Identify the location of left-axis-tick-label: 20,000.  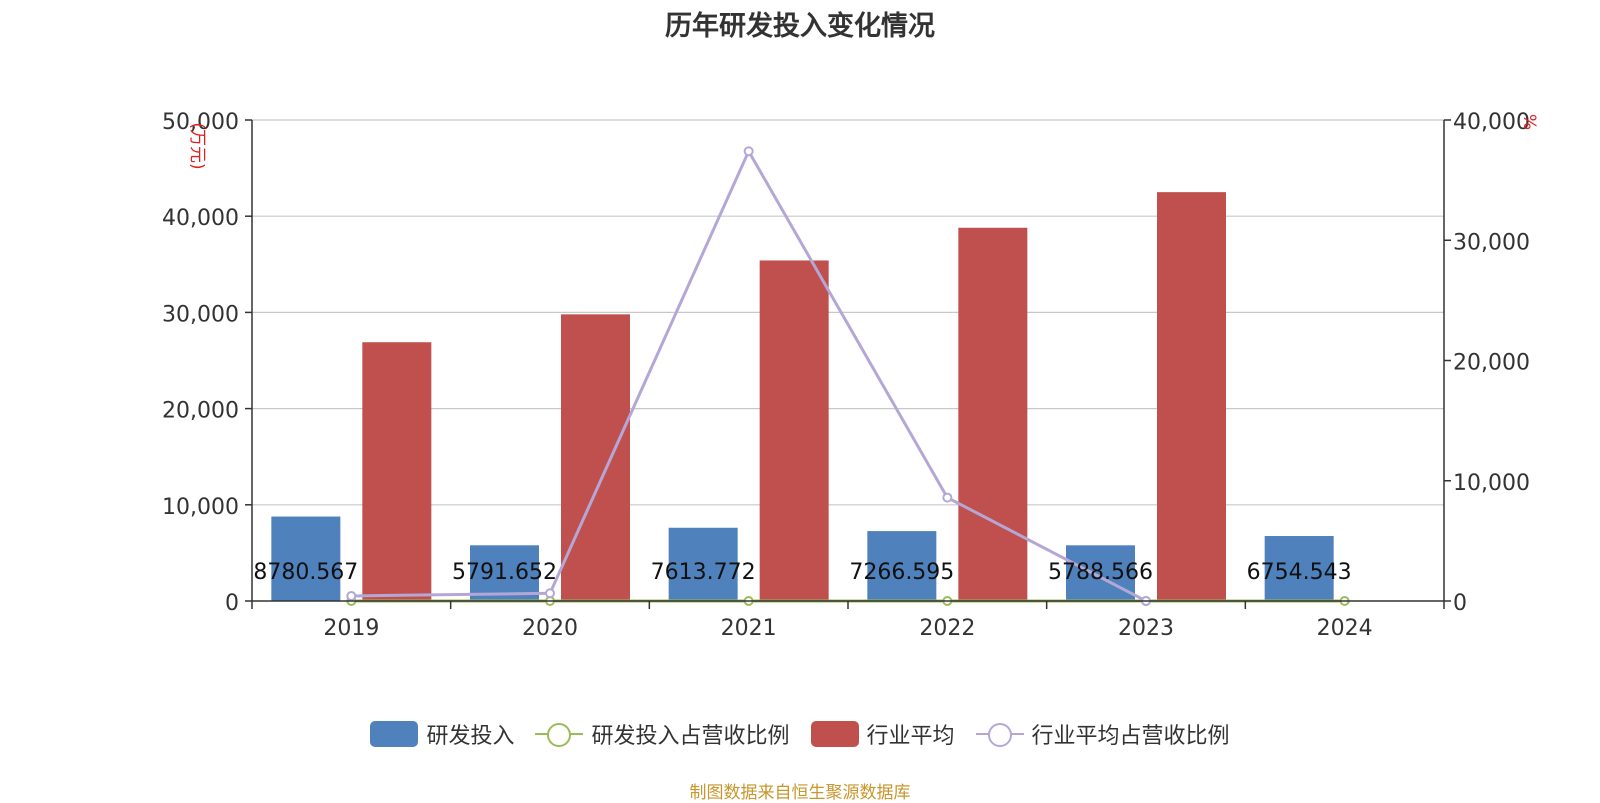
(200, 411).